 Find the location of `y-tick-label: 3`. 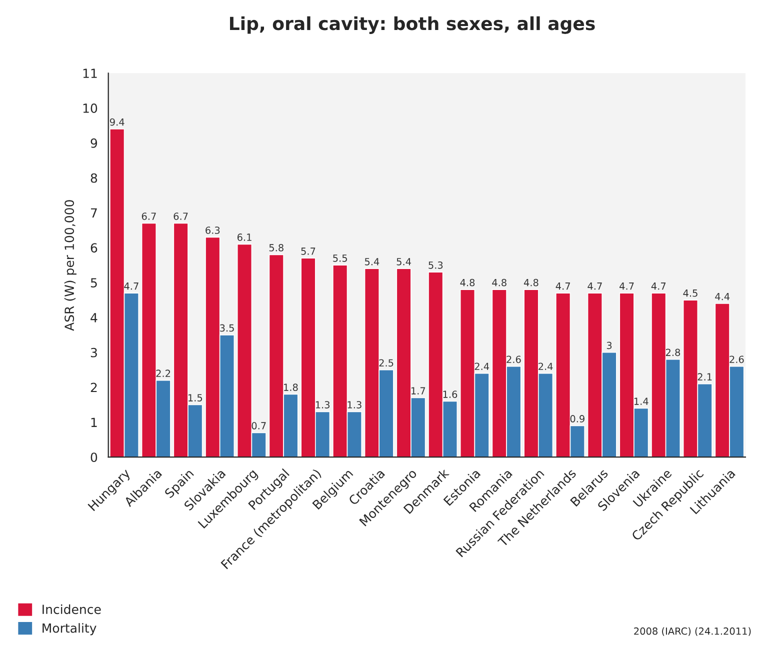

y-tick-label: 3 is located at coordinates (93, 353).